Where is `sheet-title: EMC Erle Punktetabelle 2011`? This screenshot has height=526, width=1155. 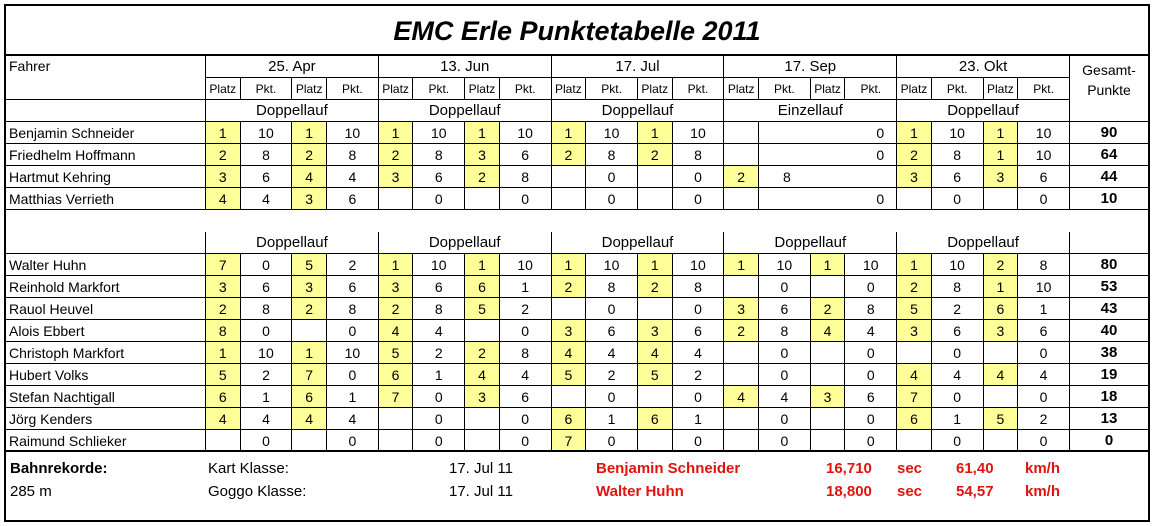
sheet-title: EMC Erle Punktetabelle 2011 is located at coordinates (577, 31).